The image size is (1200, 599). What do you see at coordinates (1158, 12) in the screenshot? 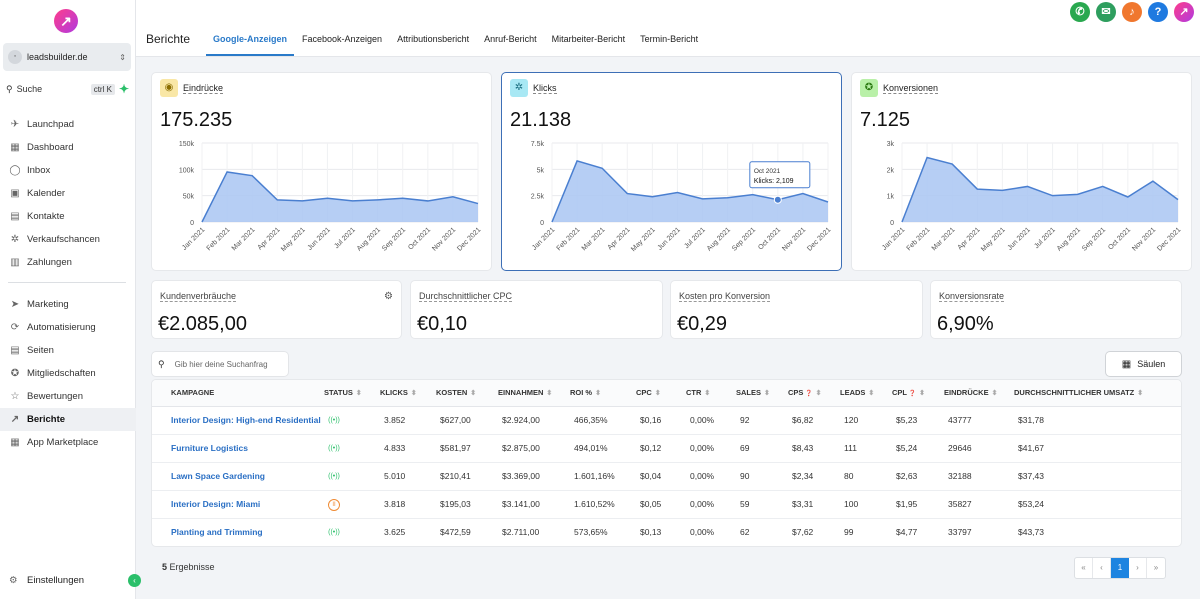
I see `help-icon: ?` at bounding box center [1158, 12].